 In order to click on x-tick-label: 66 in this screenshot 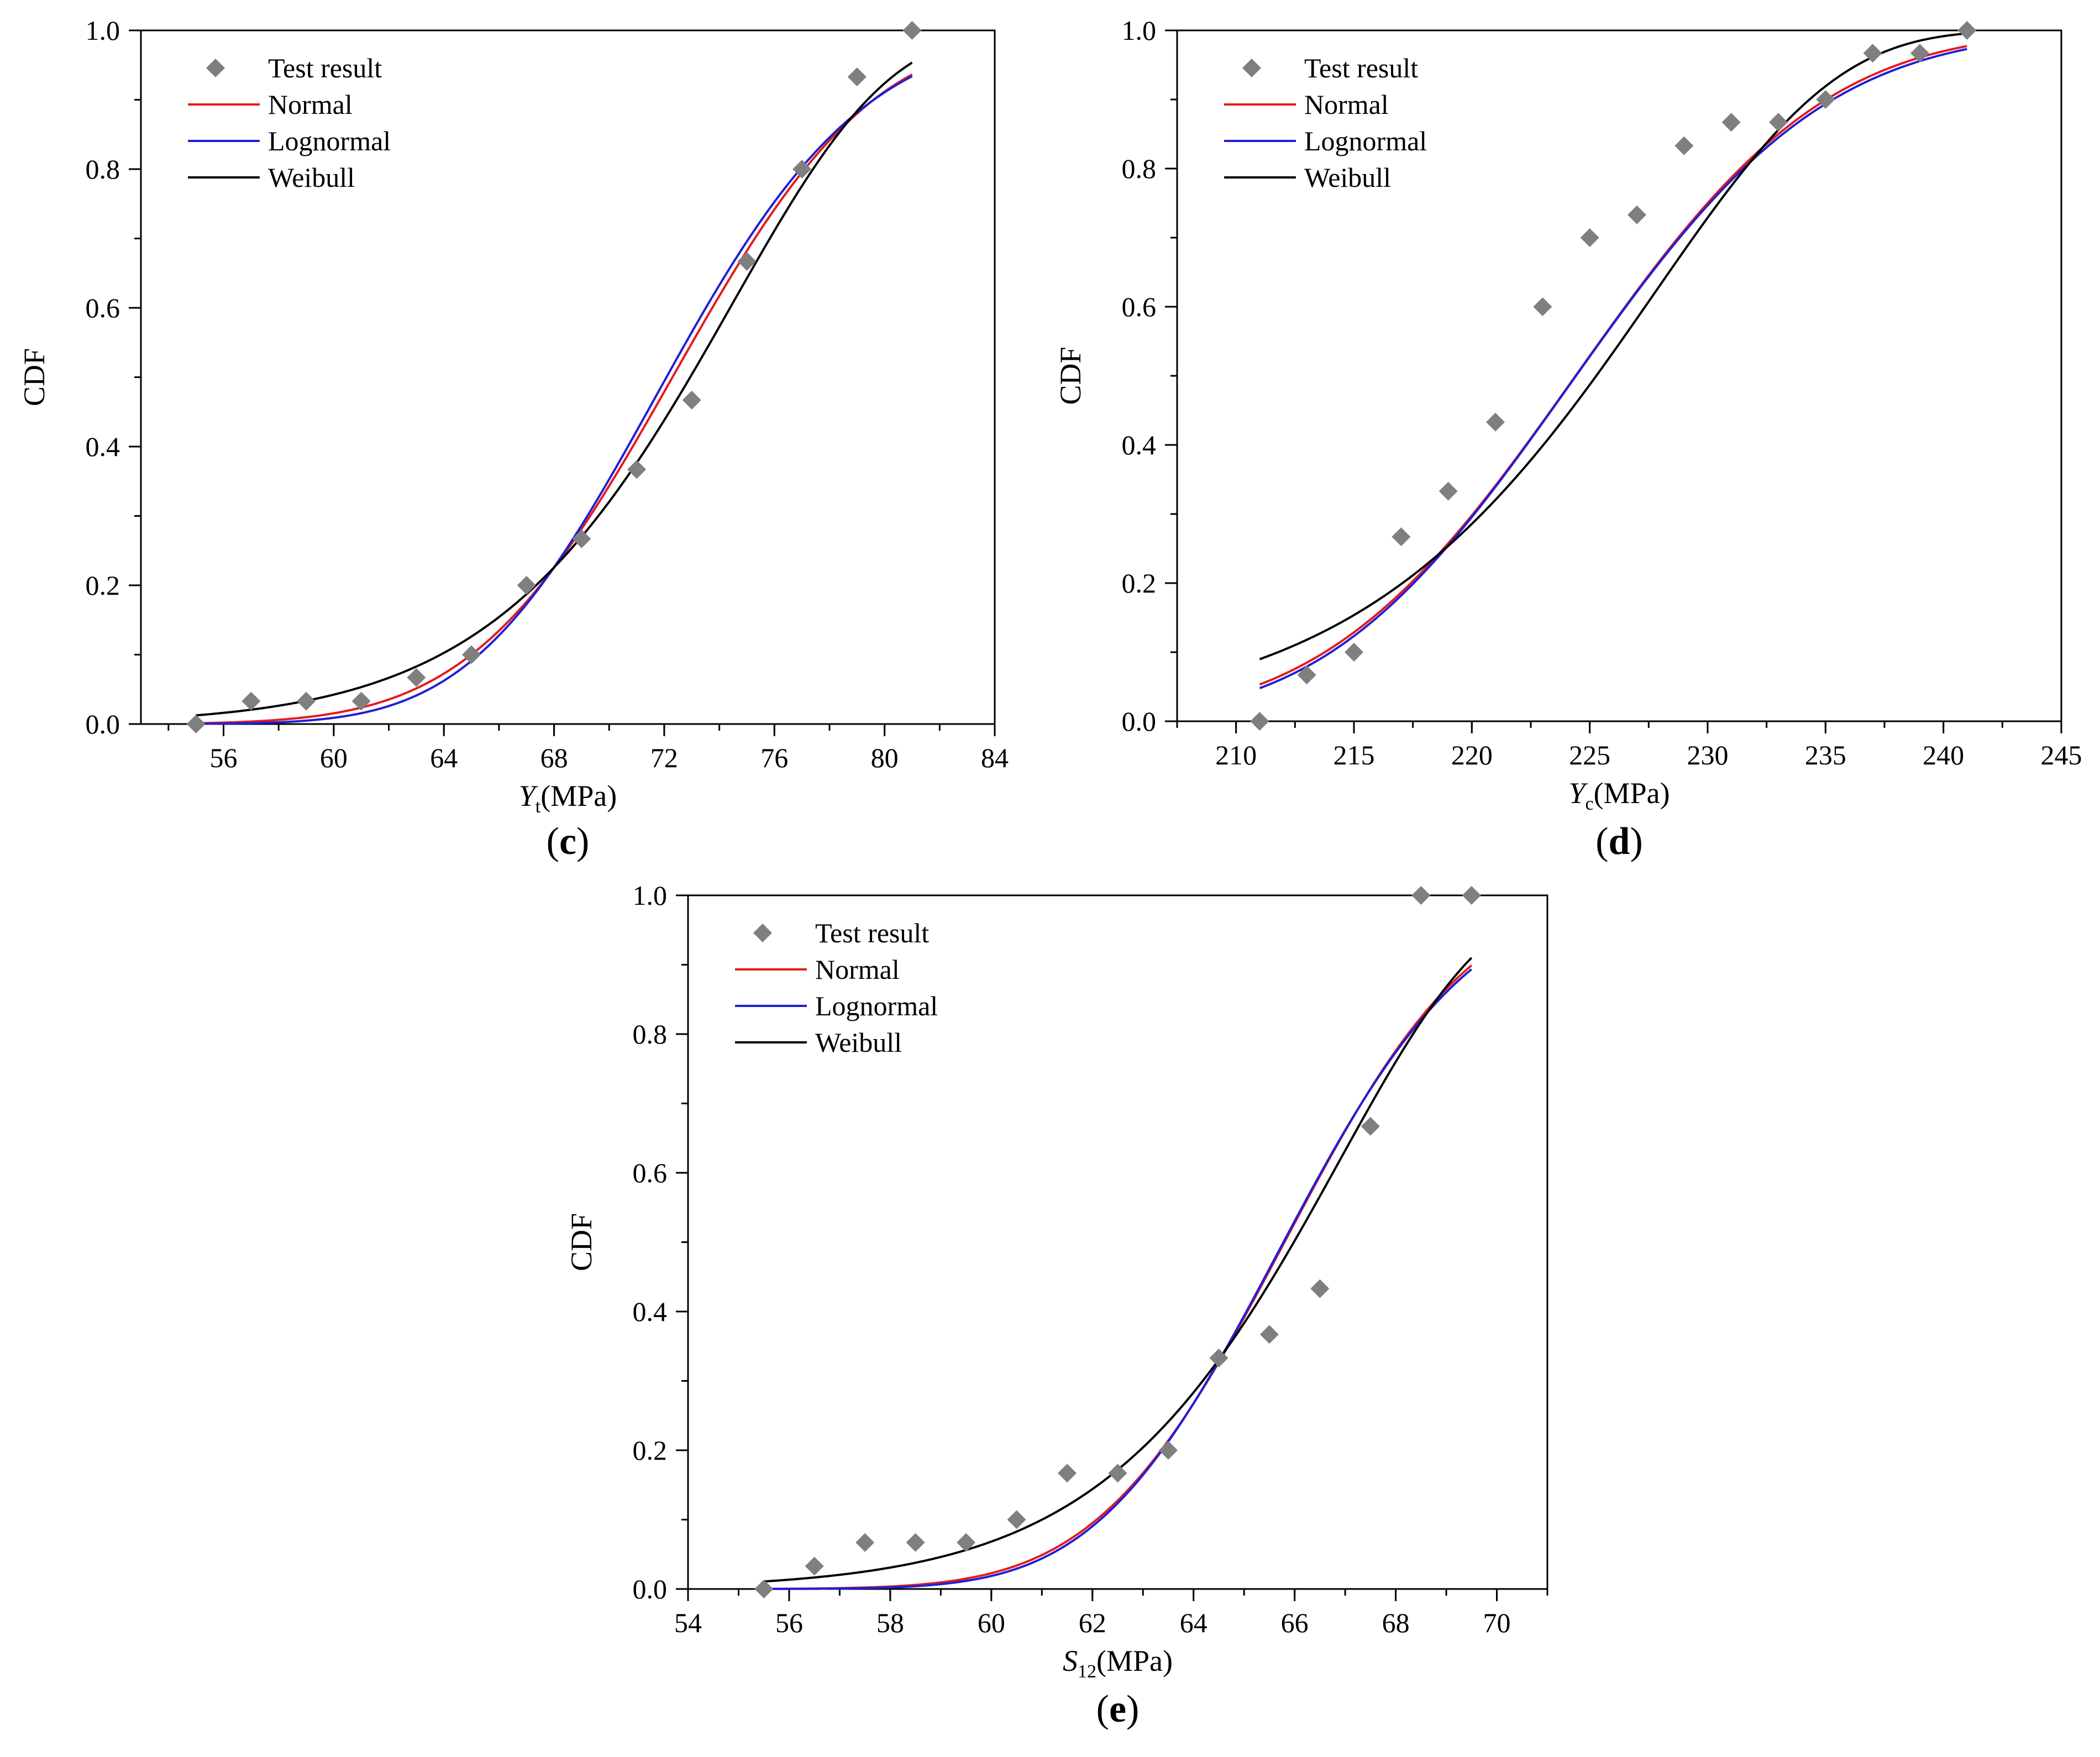, I will do `click(1295, 1622)`.